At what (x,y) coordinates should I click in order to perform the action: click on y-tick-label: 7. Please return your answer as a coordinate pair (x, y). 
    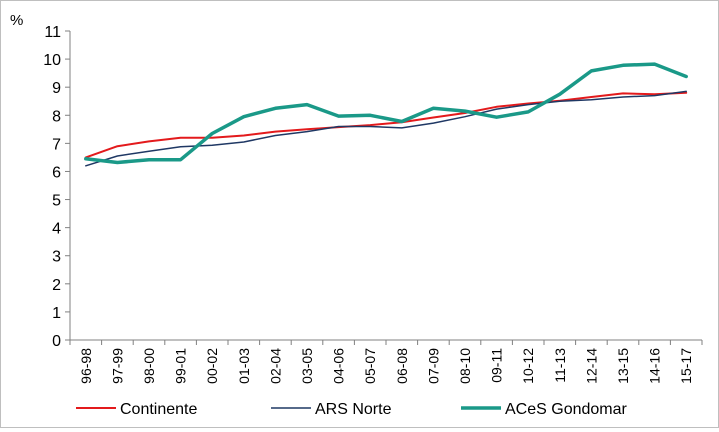
    Looking at the image, I should click on (56, 144).